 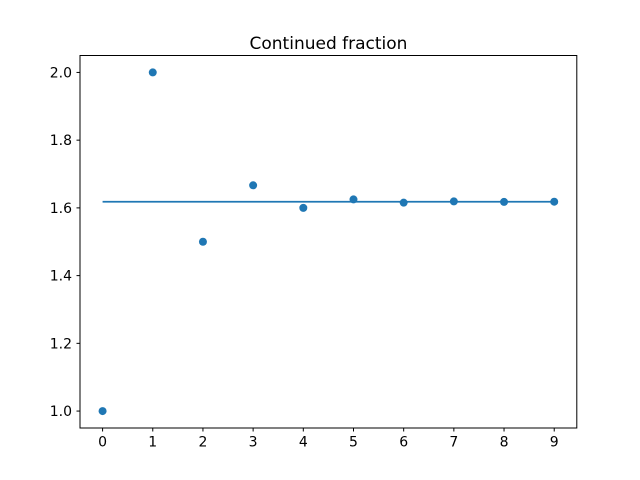 I want to click on x-tick-label: 2, so click(x=202, y=443).